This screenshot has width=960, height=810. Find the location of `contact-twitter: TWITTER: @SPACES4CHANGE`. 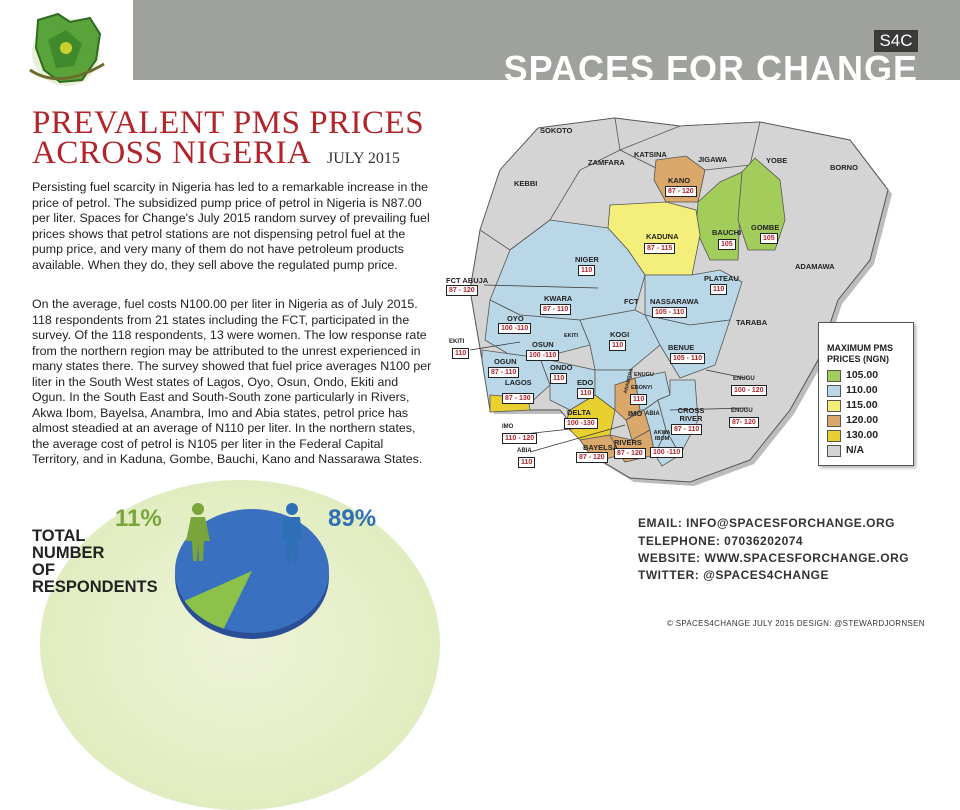

contact-twitter: TWITTER: @SPACES4CHANGE is located at coordinates (733, 575).